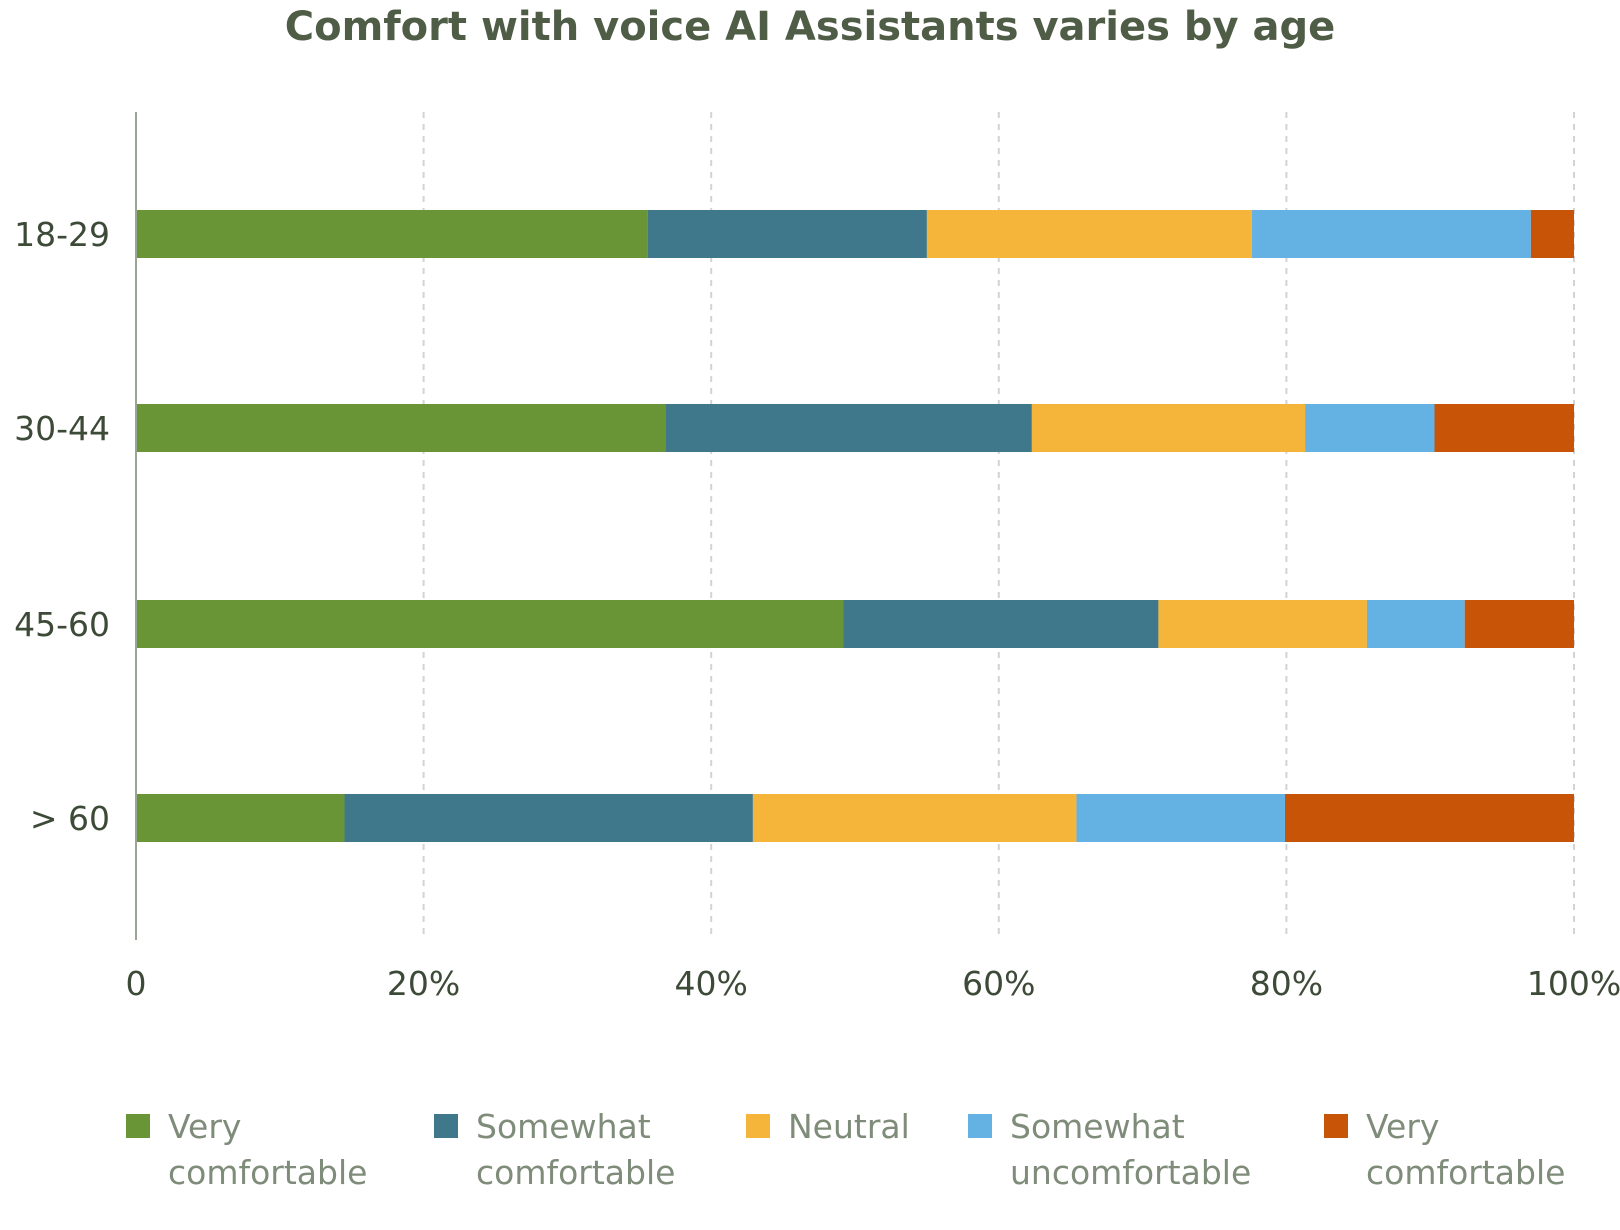 The image size is (1620, 1230). What do you see at coordinates (1286, 983) in the screenshot?
I see `x-tick-label: 80%` at bounding box center [1286, 983].